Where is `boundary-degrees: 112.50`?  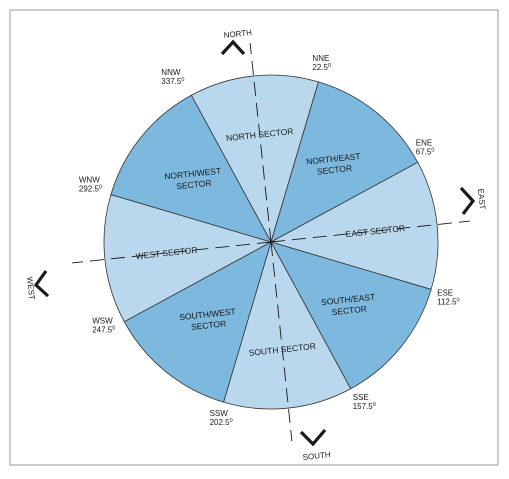 boundary-degrees: 112.50 is located at coordinates (448, 301).